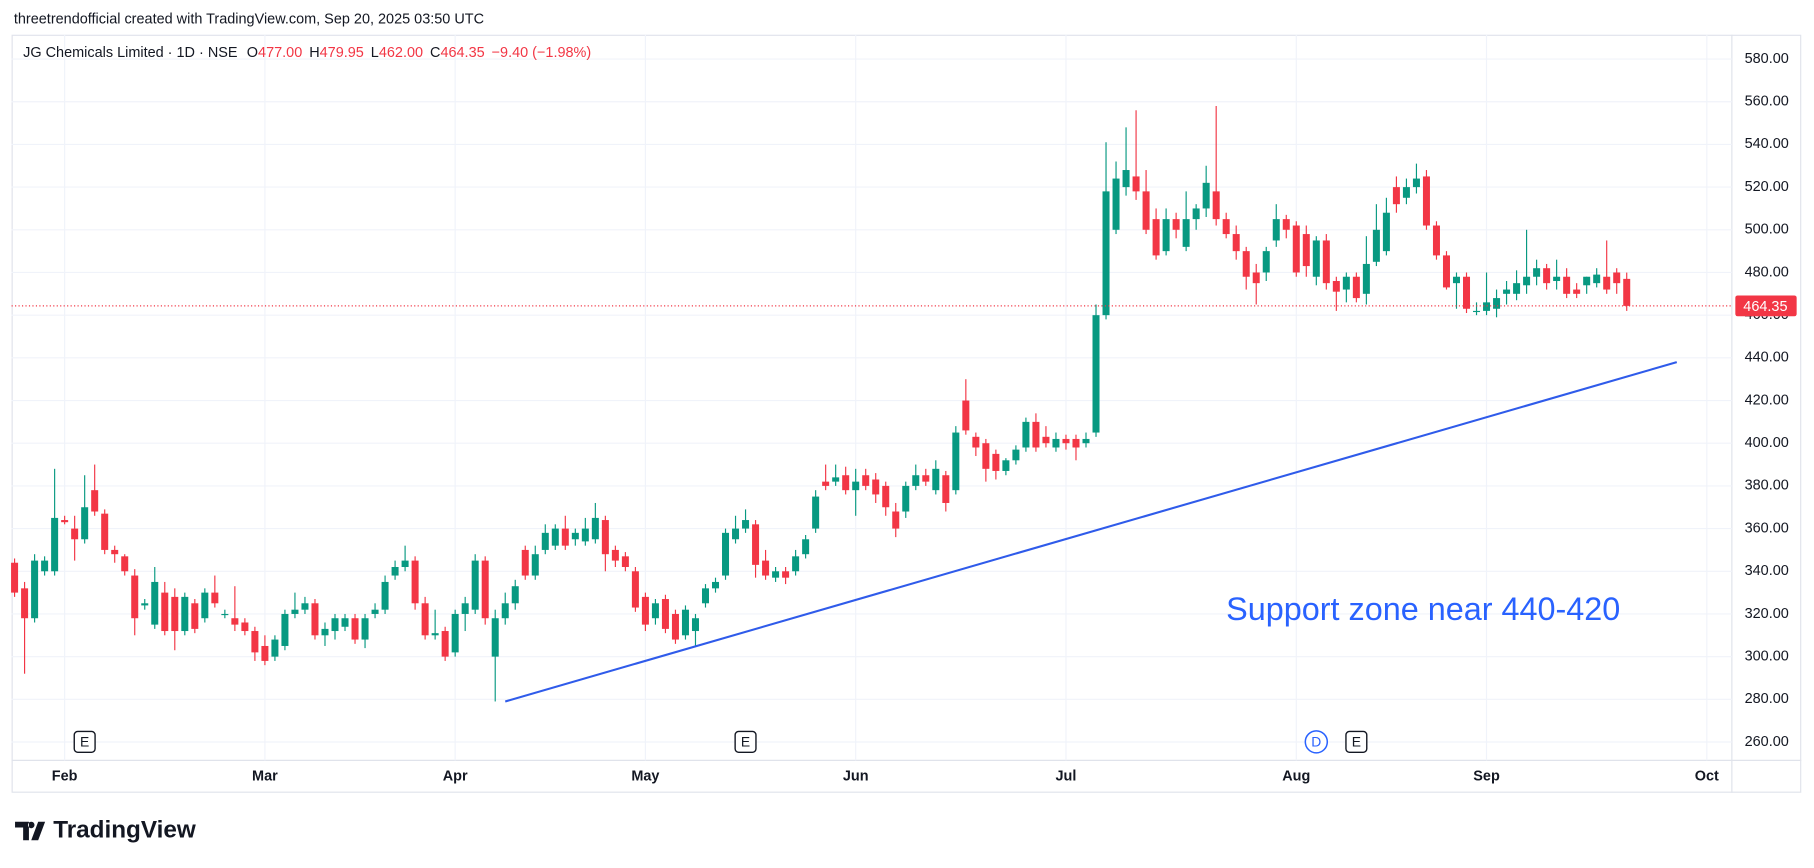  I want to click on legend-l: 462.00, so click(401, 53).